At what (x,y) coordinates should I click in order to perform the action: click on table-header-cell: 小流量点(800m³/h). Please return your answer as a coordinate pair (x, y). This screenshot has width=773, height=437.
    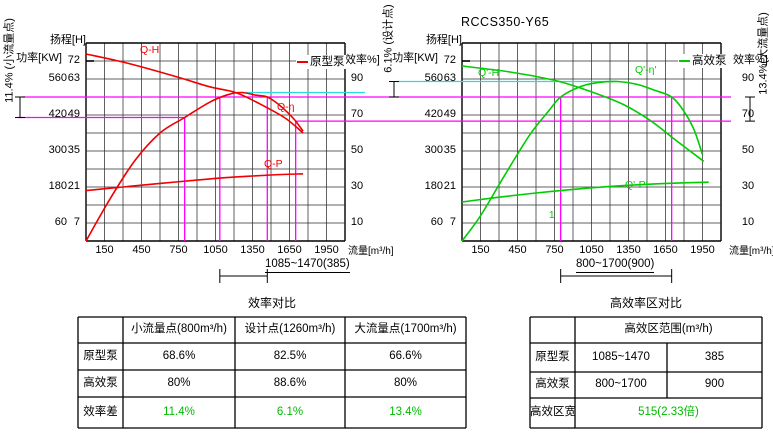
    Looking at the image, I should click on (179, 329).